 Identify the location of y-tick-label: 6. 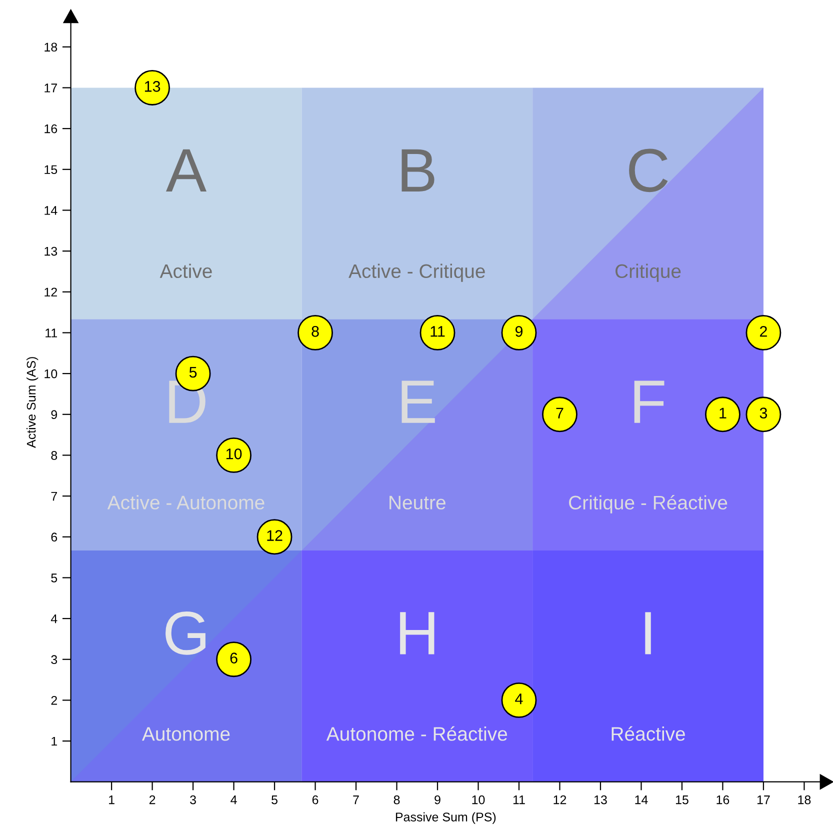
(54, 537).